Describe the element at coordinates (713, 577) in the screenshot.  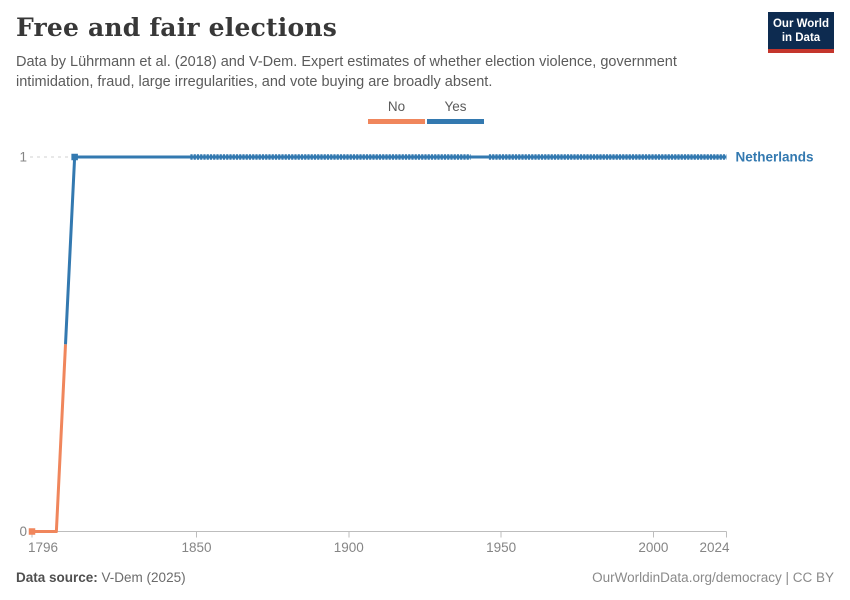
I see `credit-link: OurWorldinData.org/democracy | CC BY` at that location.